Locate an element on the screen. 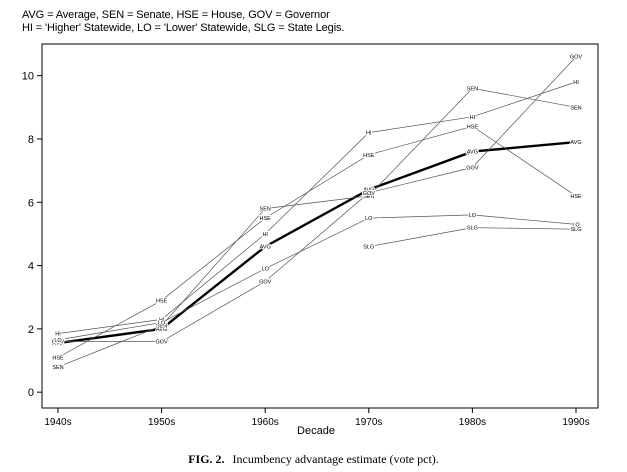 This screenshot has width=627, height=472. x-tick-label: 1960s is located at coordinates (265, 422).